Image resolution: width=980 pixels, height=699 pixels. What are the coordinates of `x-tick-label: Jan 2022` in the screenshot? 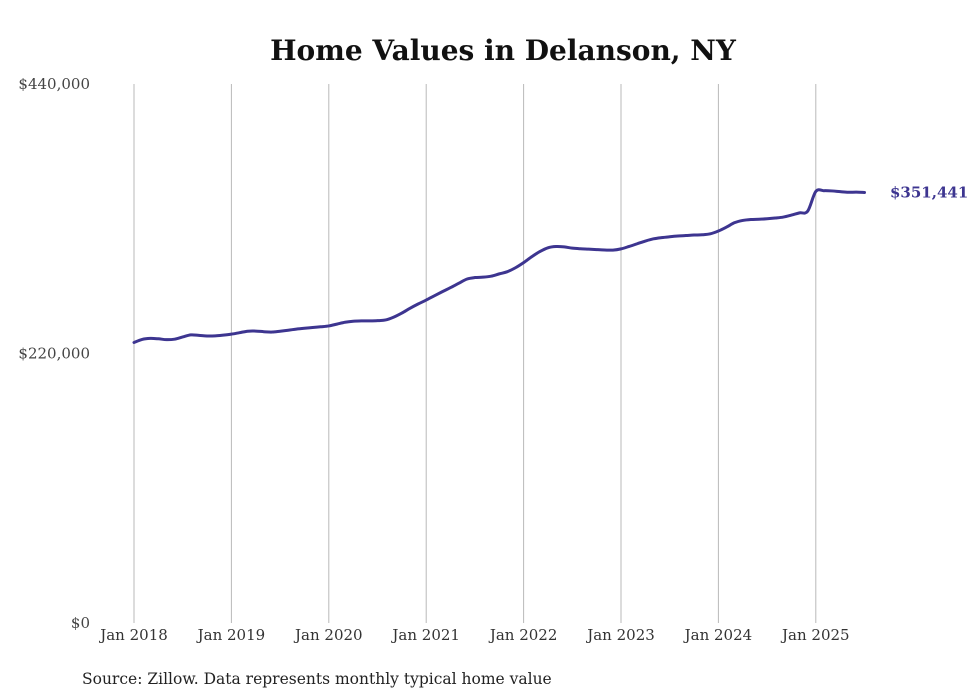 It's located at (523, 635).